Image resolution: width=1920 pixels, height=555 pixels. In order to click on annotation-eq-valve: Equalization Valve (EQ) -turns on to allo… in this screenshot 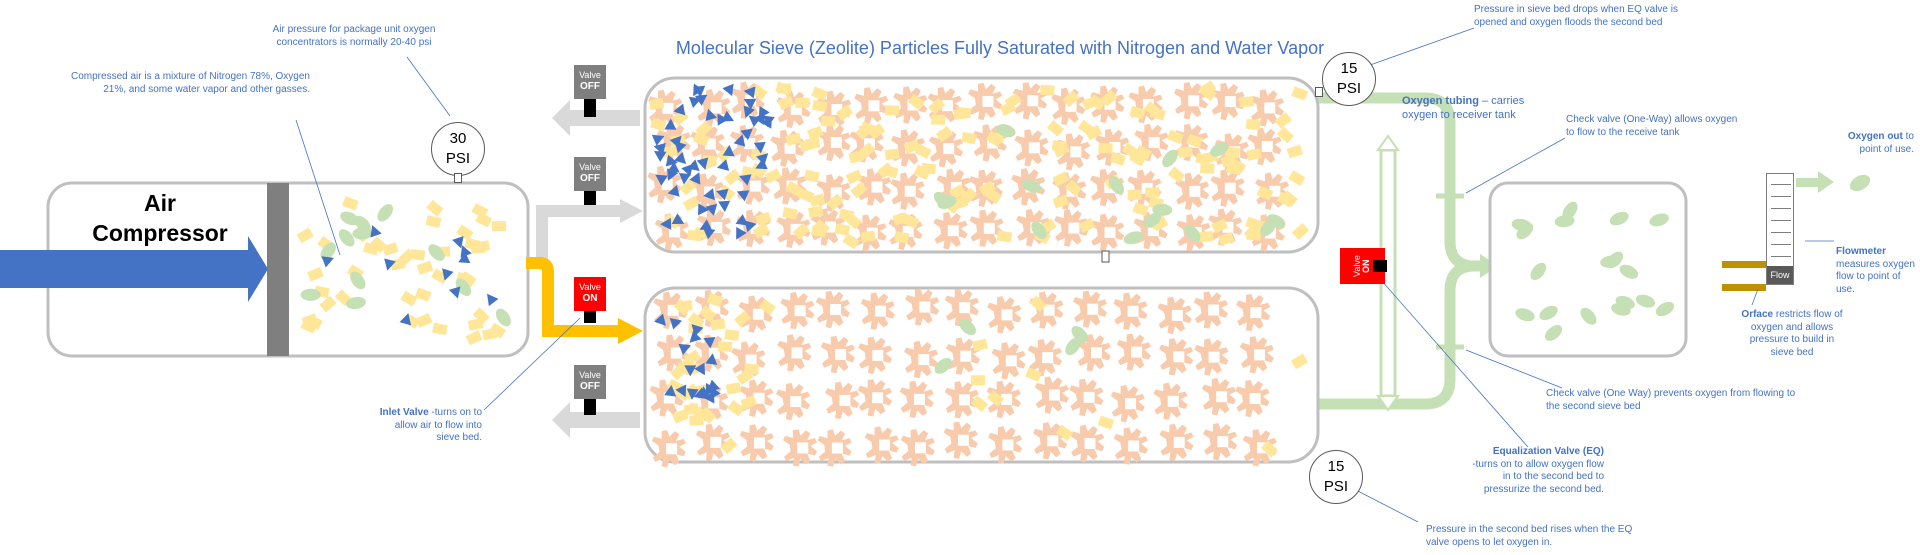, I will do `click(1538, 471)`.